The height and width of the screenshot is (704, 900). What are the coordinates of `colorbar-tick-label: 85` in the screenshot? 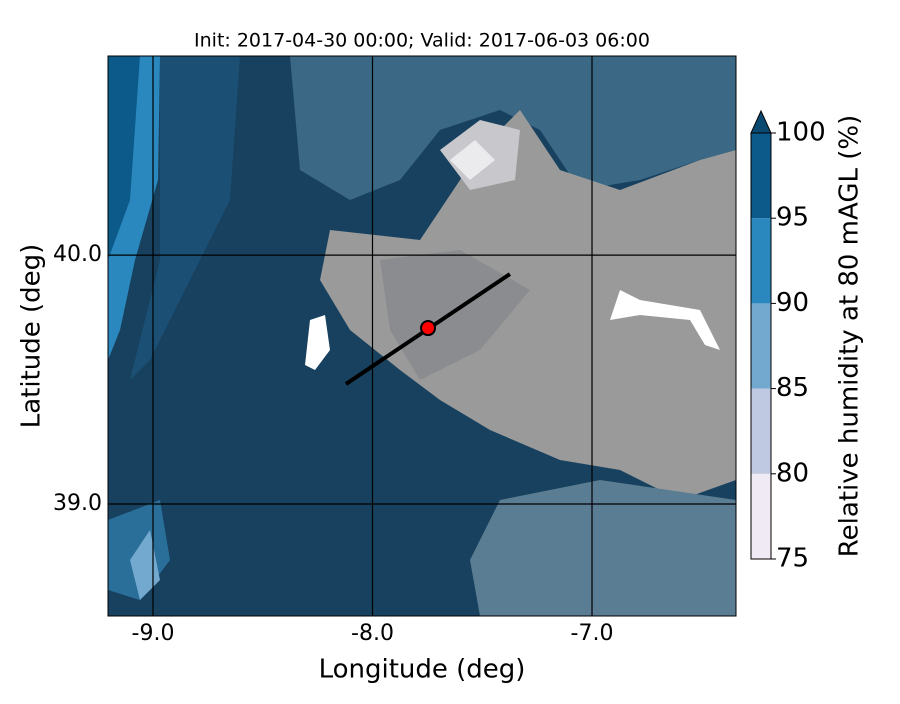 It's located at (792, 388).